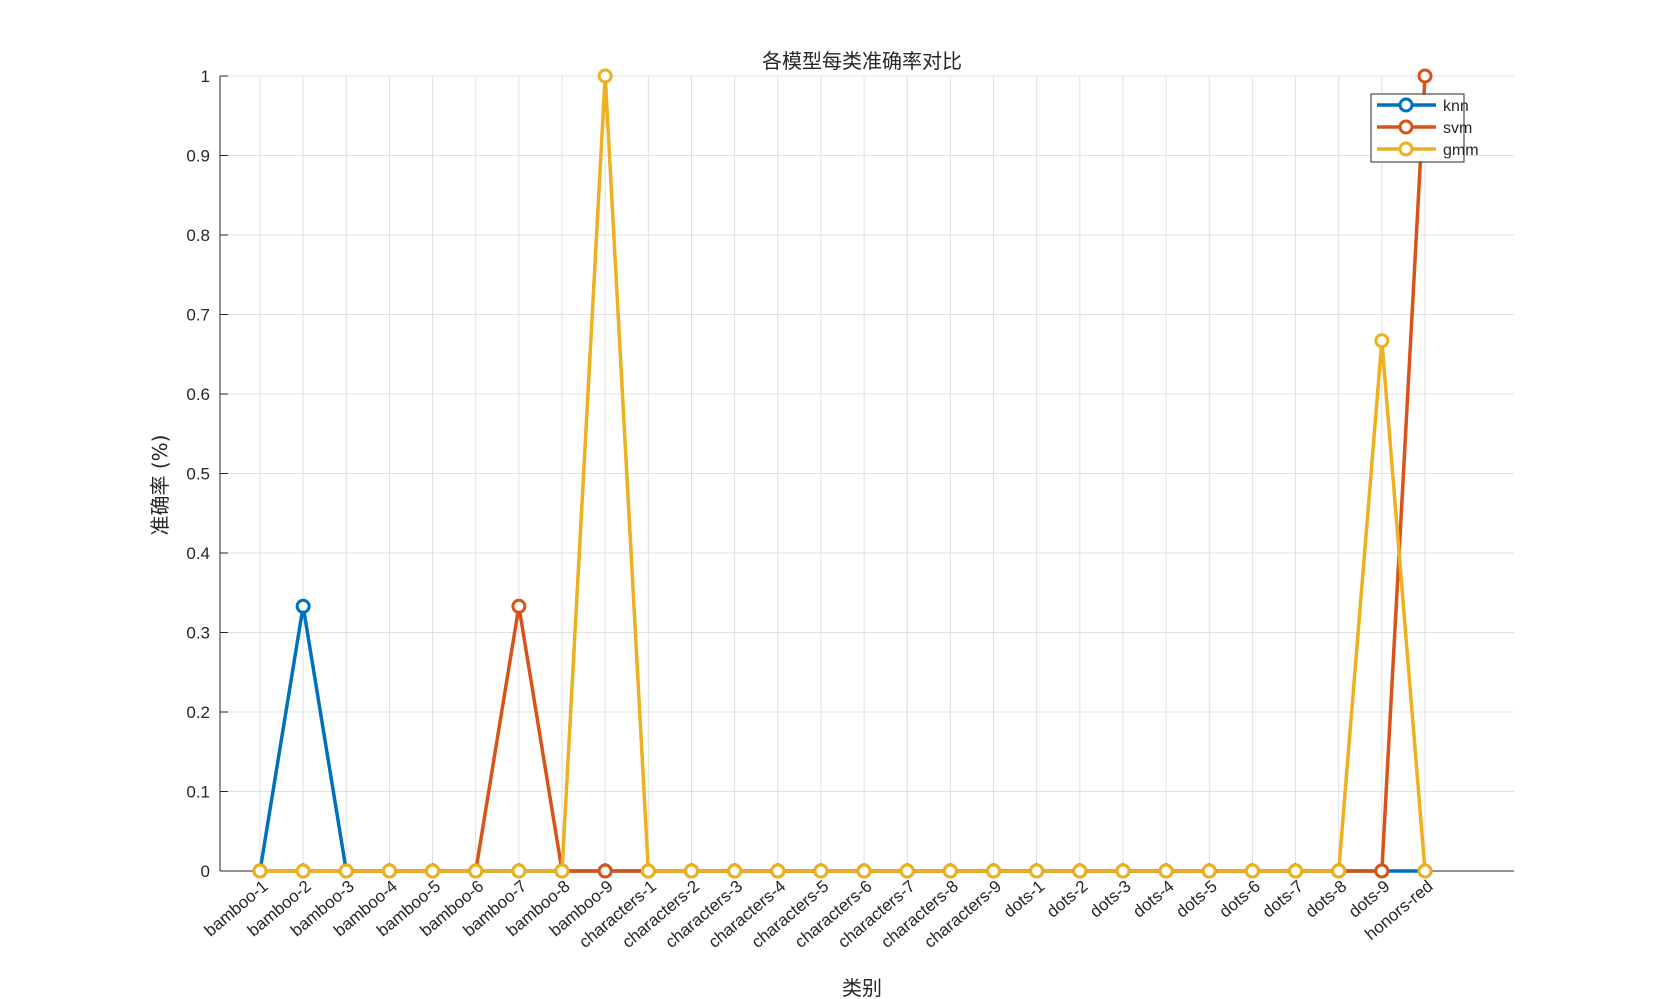  Describe the element at coordinates (862, 61) in the screenshot. I see `chart-title: 各模型每类准确率对比` at that location.